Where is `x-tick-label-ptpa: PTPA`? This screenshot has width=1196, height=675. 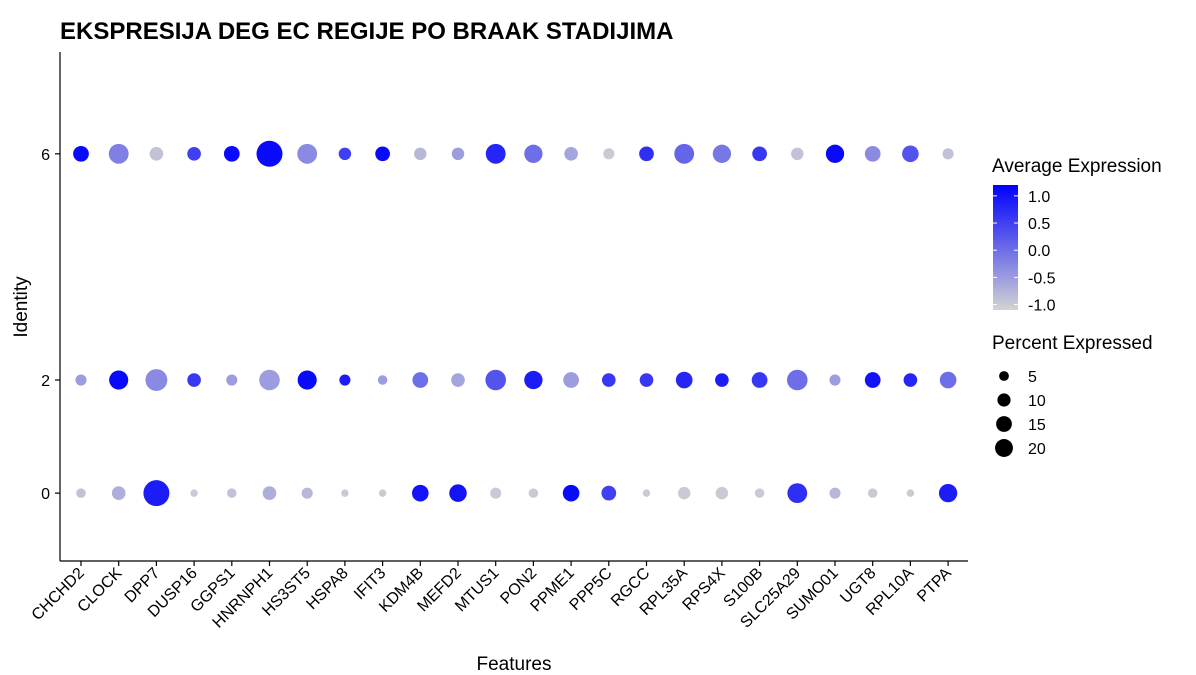
x-tick-label-ptpa: PTPA is located at coordinates (934, 585).